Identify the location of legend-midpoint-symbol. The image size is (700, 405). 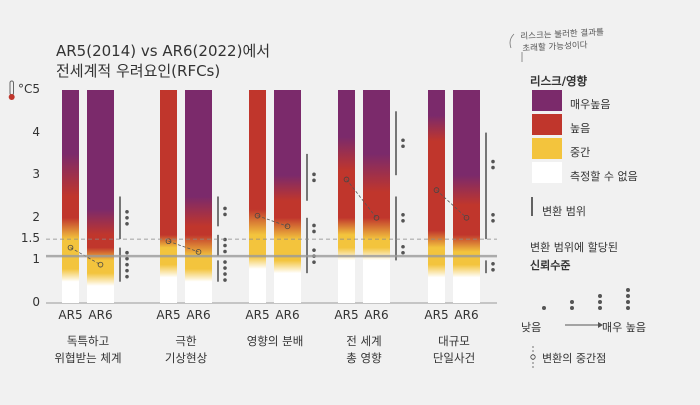
(533, 357).